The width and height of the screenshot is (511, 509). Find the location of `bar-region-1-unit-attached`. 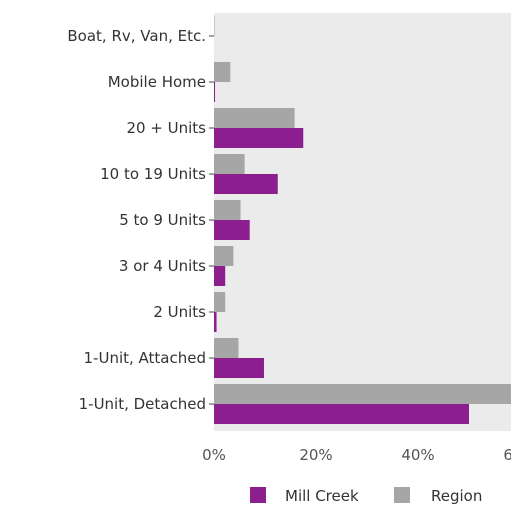

bar-region-1-unit-attached is located at coordinates (226, 348).